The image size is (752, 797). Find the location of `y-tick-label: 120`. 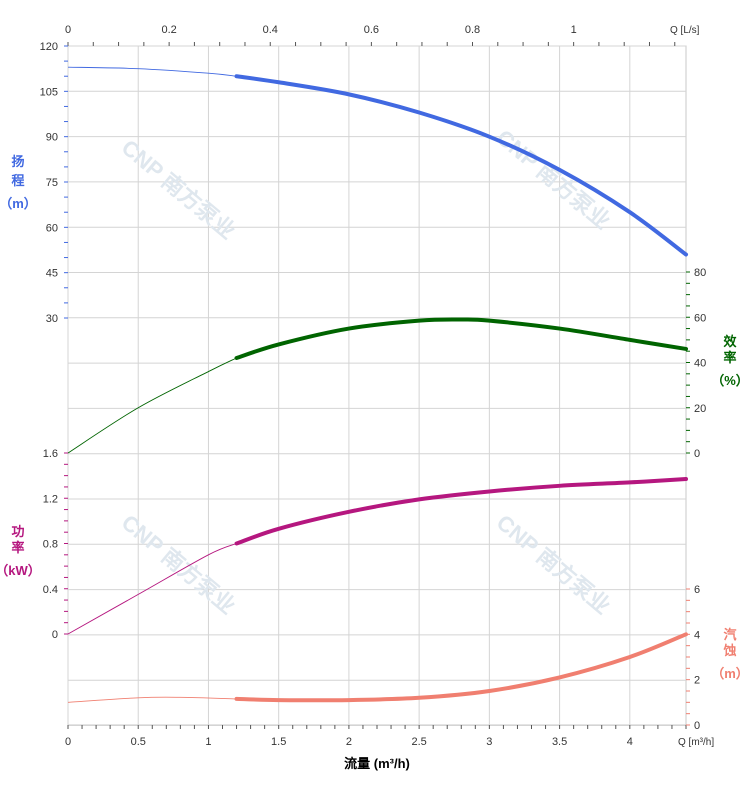

y-tick-label: 120 is located at coordinates (49, 47).